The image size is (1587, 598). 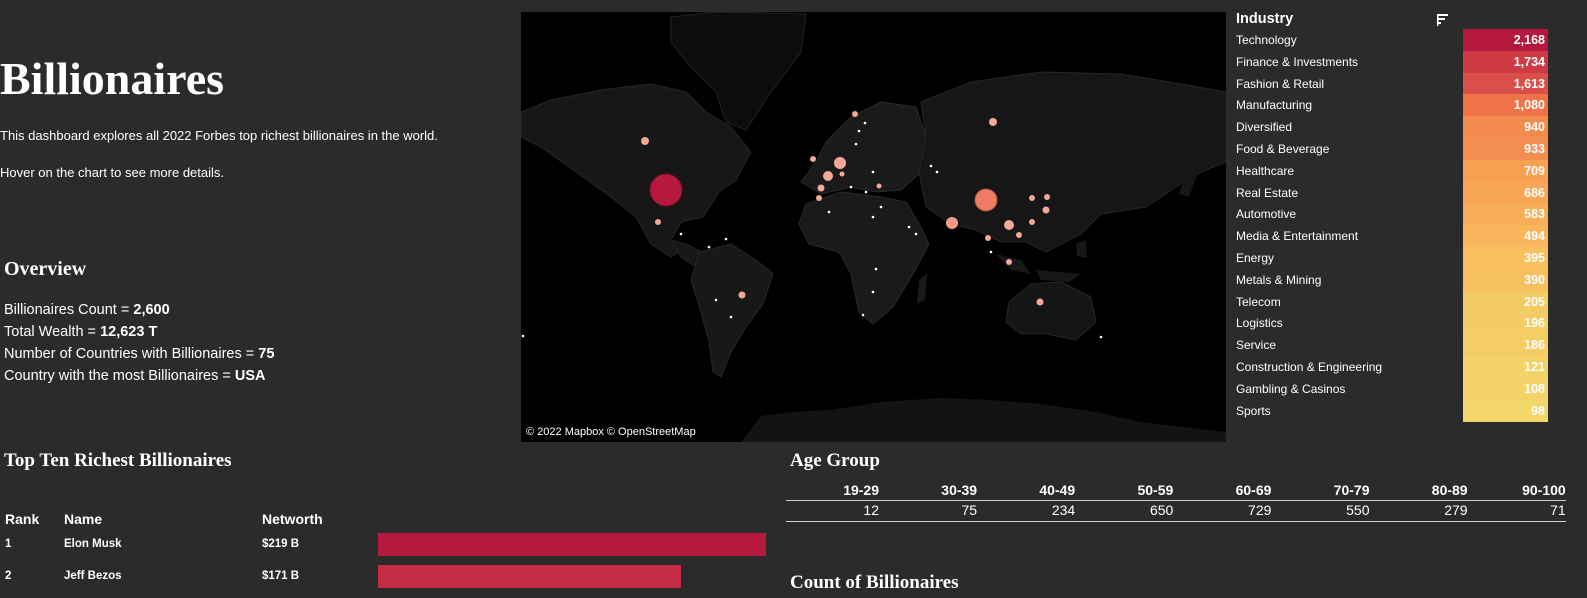 What do you see at coordinates (1072, 162) in the screenshot?
I see `asia-landmass` at bounding box center [1072, 162].